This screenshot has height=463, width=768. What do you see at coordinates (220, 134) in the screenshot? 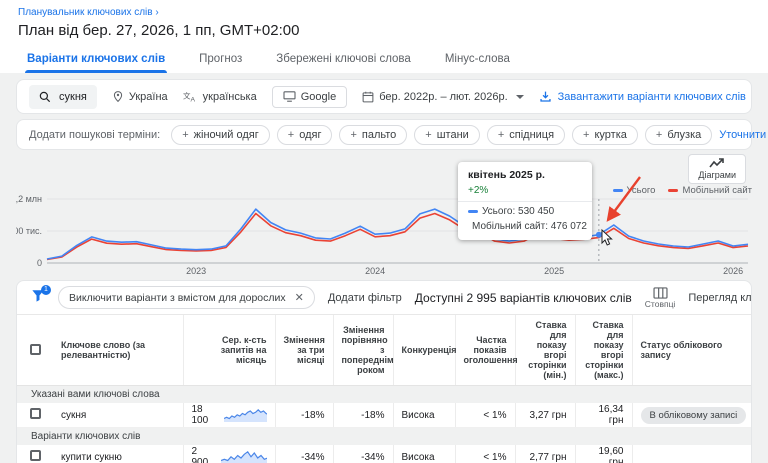
I see `add-term-chip: + жіночий одяг` at bounding box center [220, 134].